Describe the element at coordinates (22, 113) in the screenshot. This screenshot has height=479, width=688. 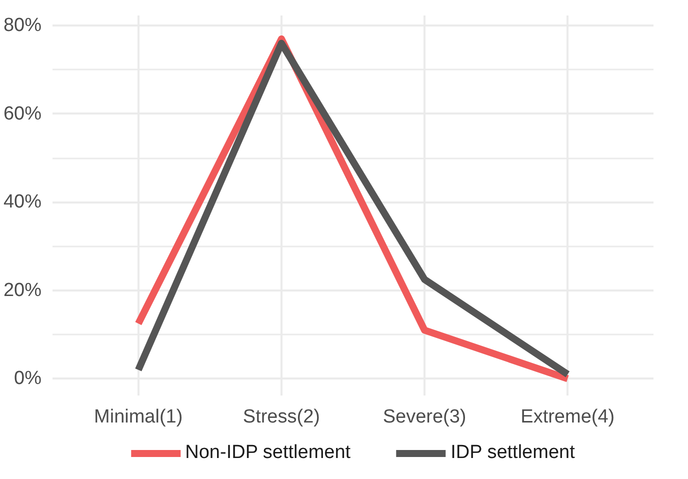
I see `y-tick-label: 60%` at that location.